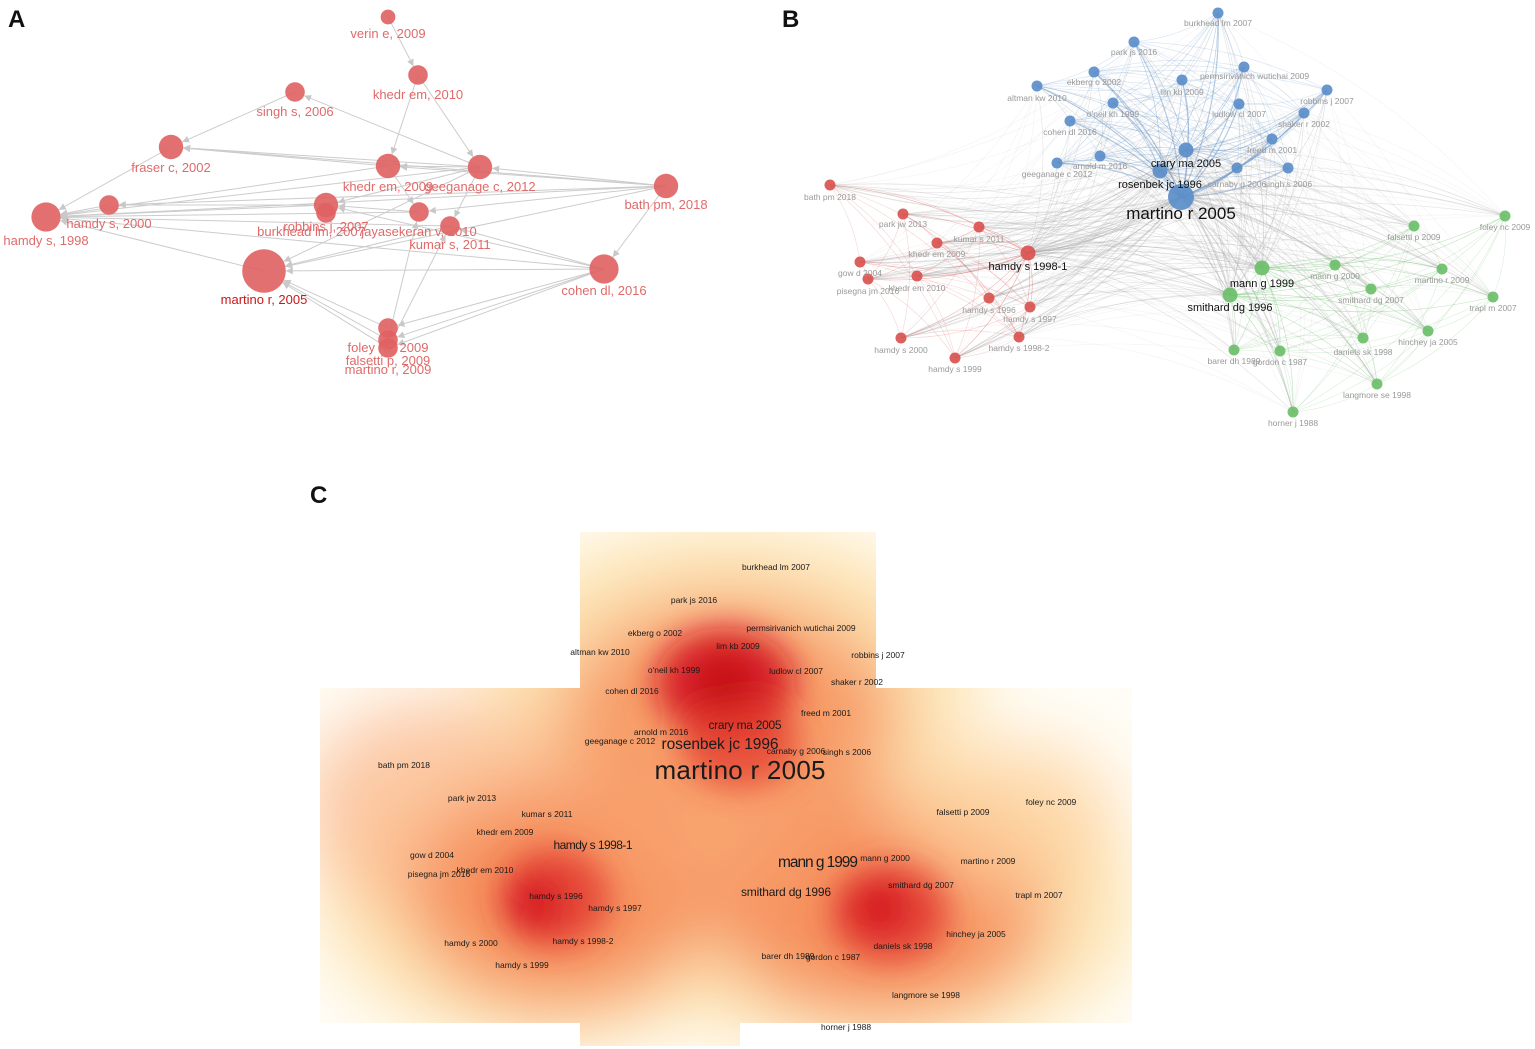 This screenshot has height=1049, width=1535. Describe the element at coordinates (1051, 802) in the screenshot. I see `density-label-foley: foley nc 2009` at that location.